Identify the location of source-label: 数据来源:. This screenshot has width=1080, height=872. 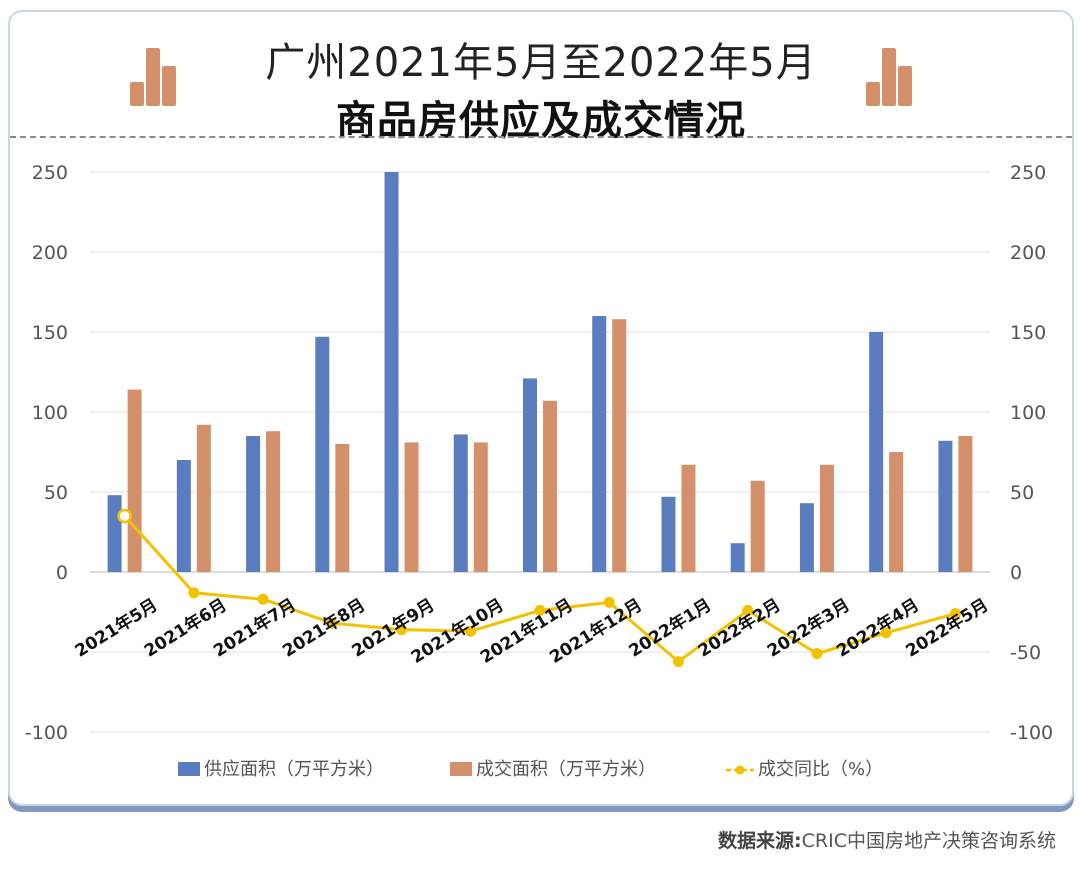
(760, 841).